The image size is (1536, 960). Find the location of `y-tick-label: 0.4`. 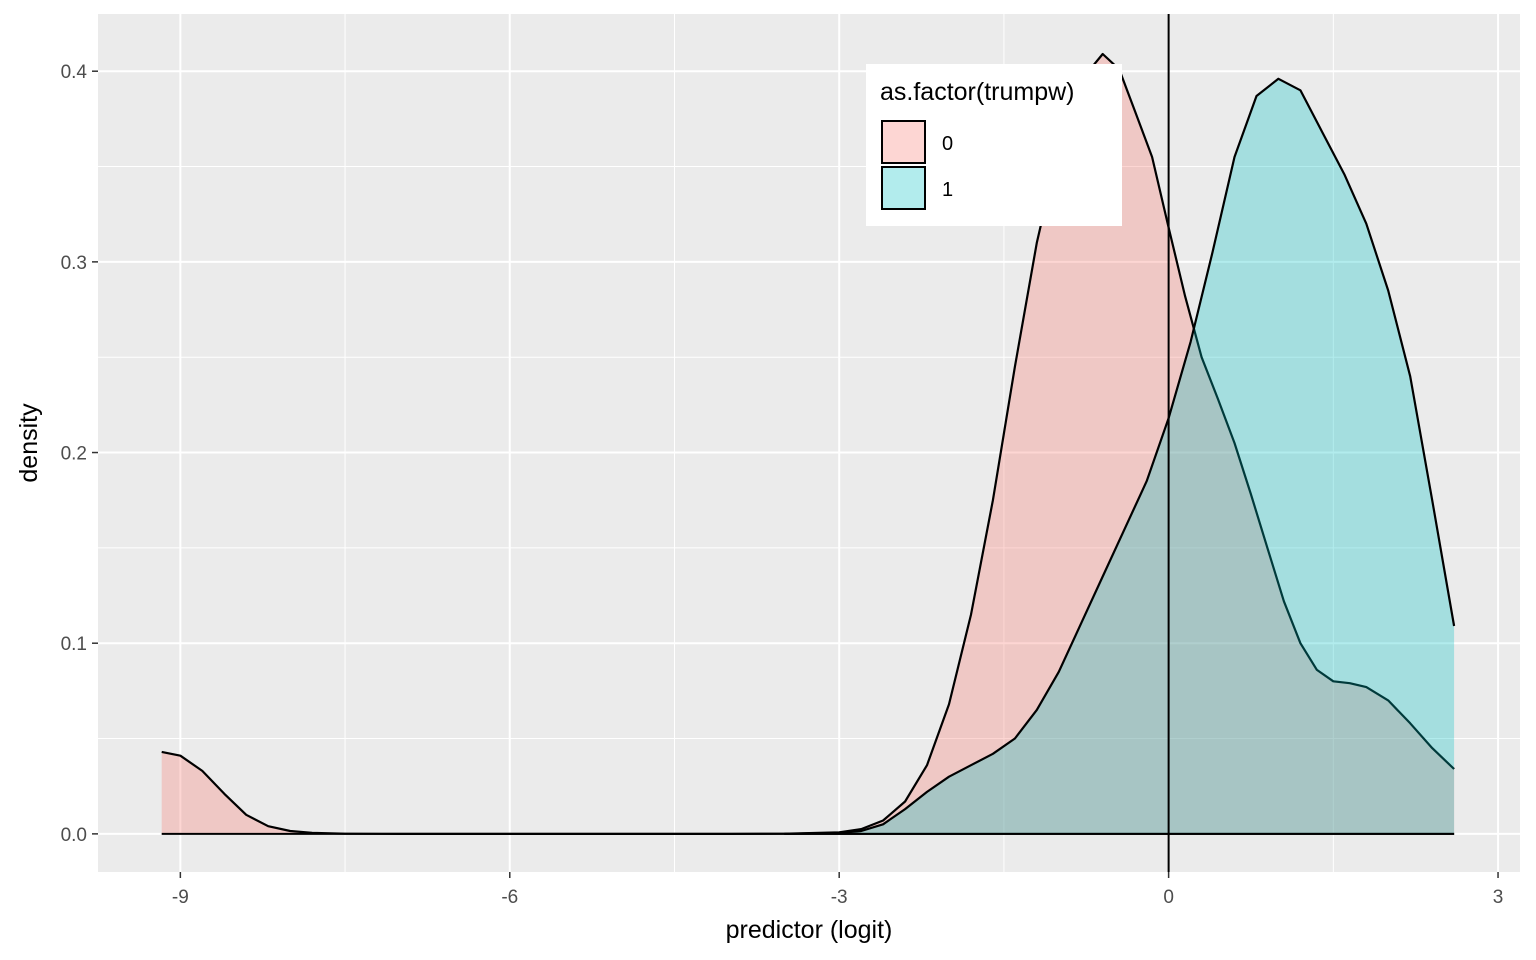

y-tick-label: 0.4 is located at coordinates (74, 72).